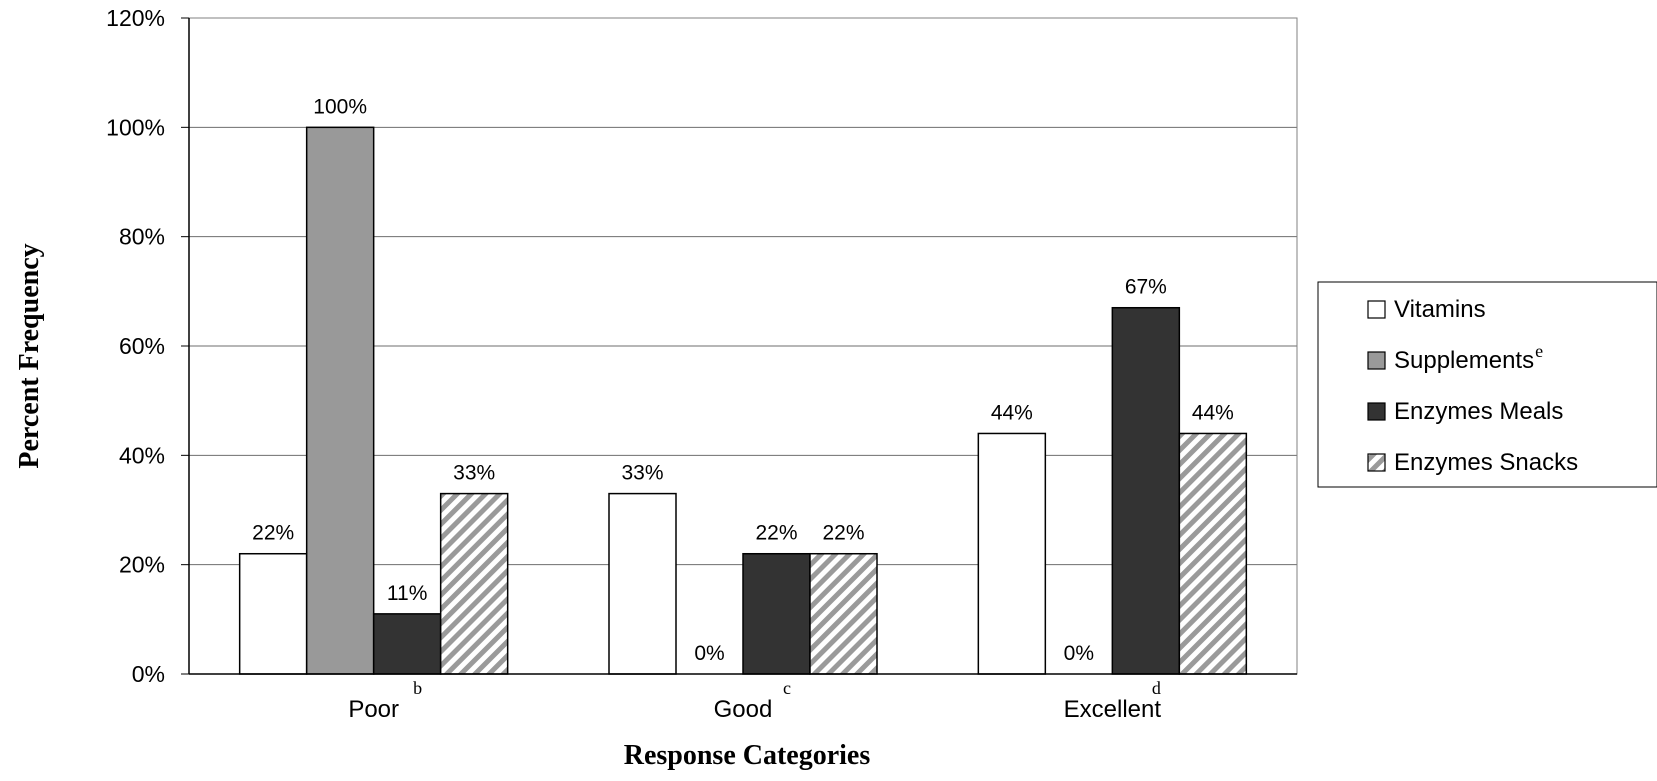  Describe the element at coordinates (1146, 287) in the screenshot. I see `data-label: 67%` at that location.